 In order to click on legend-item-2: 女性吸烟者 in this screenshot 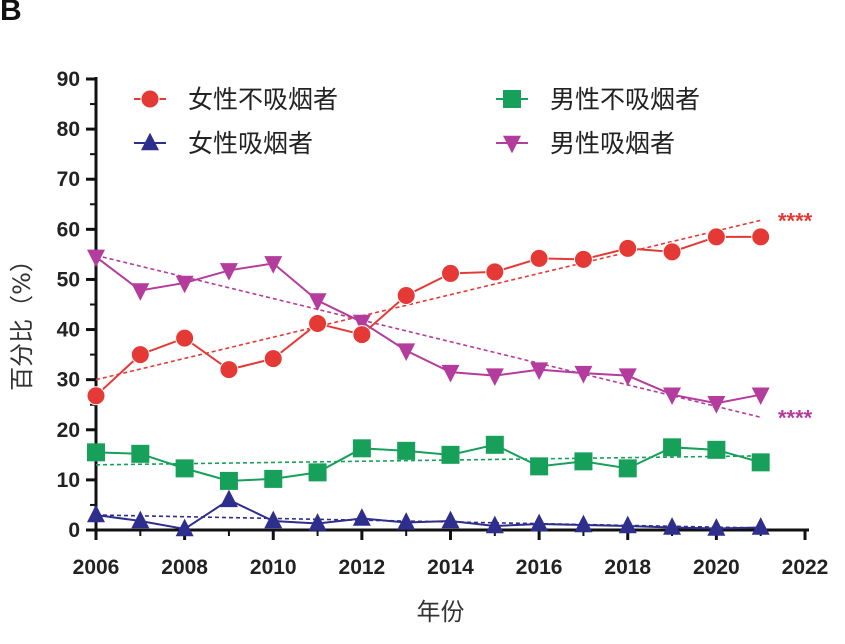, I will do `click(223, 143)`.